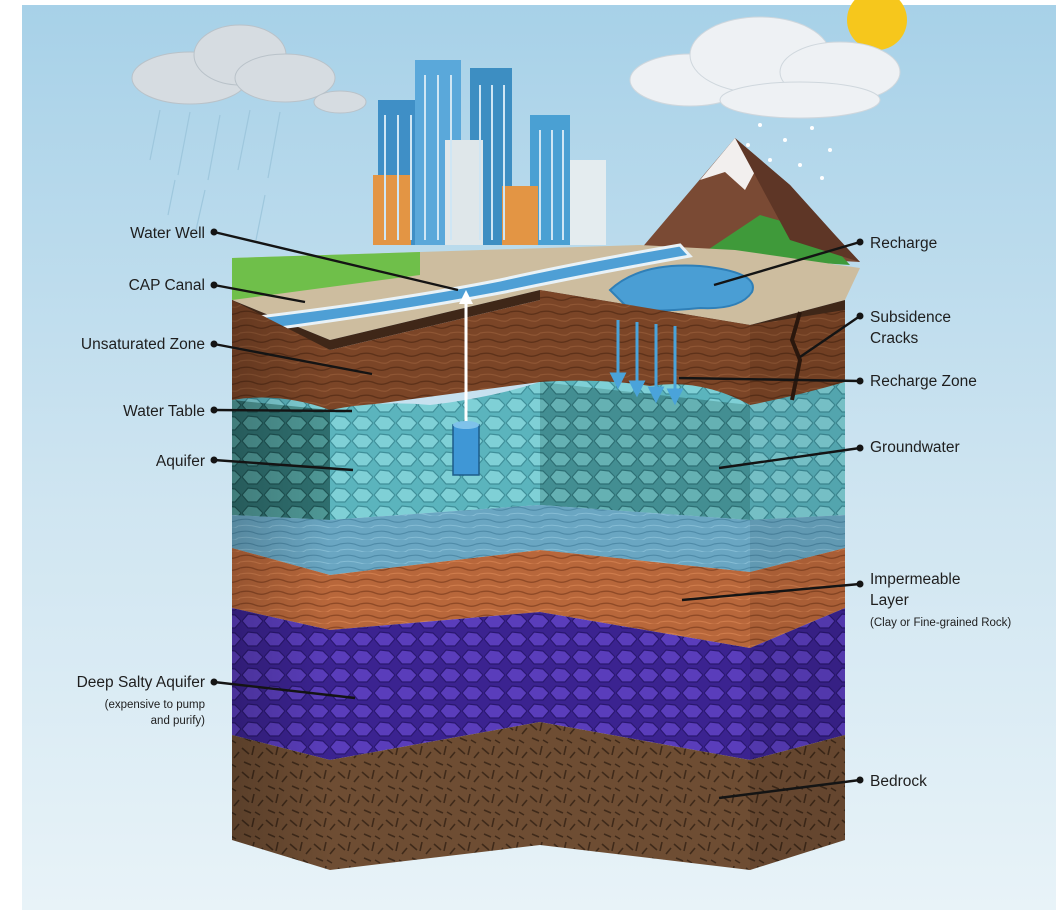 This screenshot has height=913, width=1058. Describe the element at coordinates (940, 623) in the screenshot. I see `label-impermeable-note: (Clay or Fine-grained Rock)` at that location.